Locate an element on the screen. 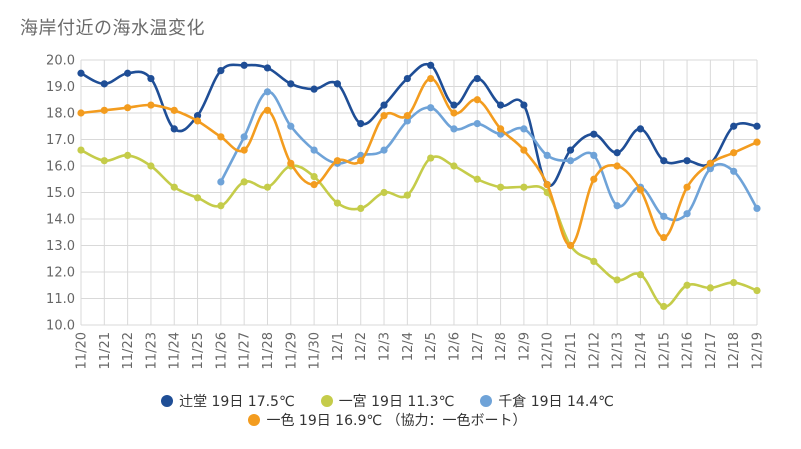 The width and height of the screenshot is (801, 449). x-tick-label: 11/21 is located at coordinates (105, 350).